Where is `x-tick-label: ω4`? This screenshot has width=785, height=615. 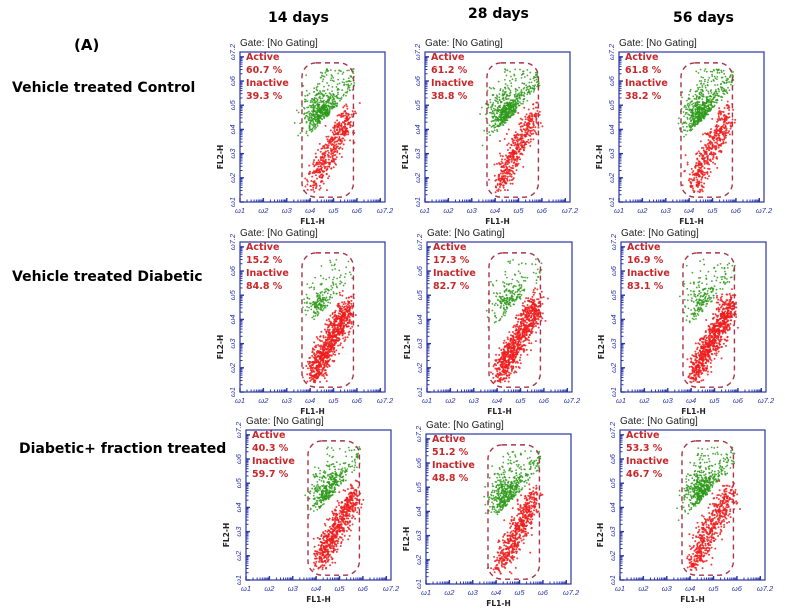
x-tick-label: ω4 is located at coordinates (497, 400).